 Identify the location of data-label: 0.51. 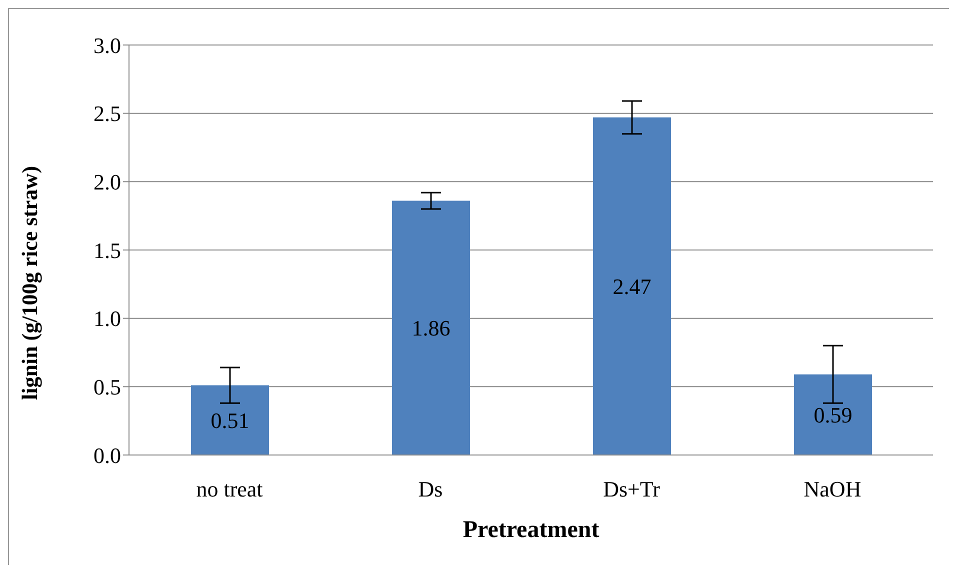
(230, 420).